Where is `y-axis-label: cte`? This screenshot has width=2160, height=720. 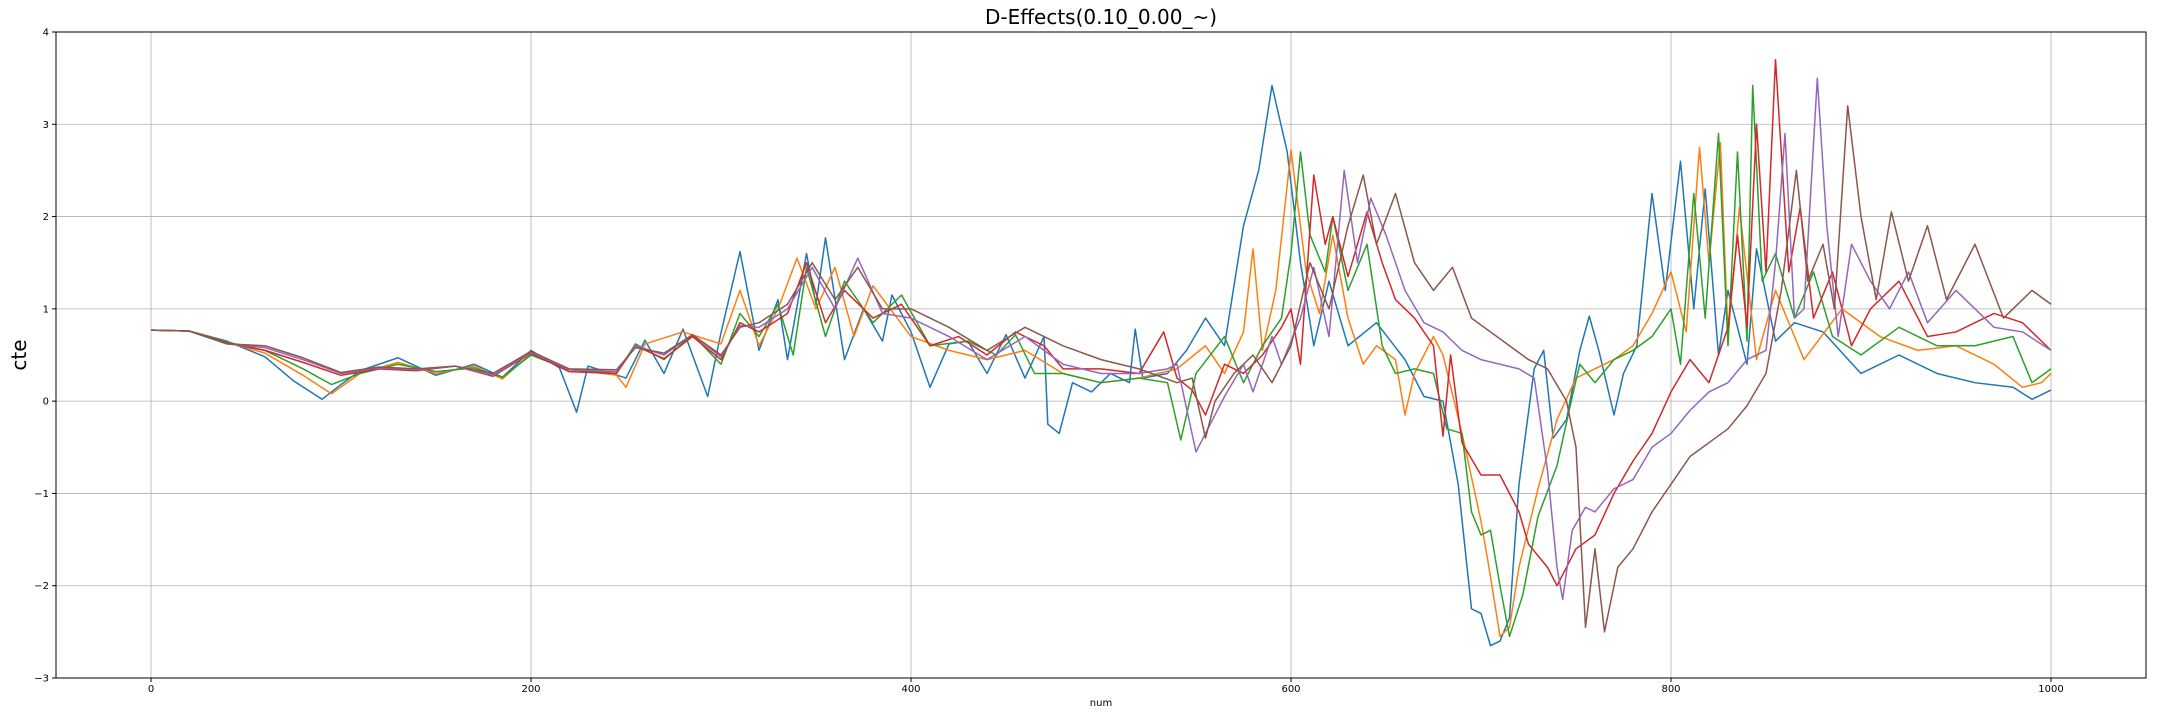
y-axis-label: cte is located at coordinates (19, 354).